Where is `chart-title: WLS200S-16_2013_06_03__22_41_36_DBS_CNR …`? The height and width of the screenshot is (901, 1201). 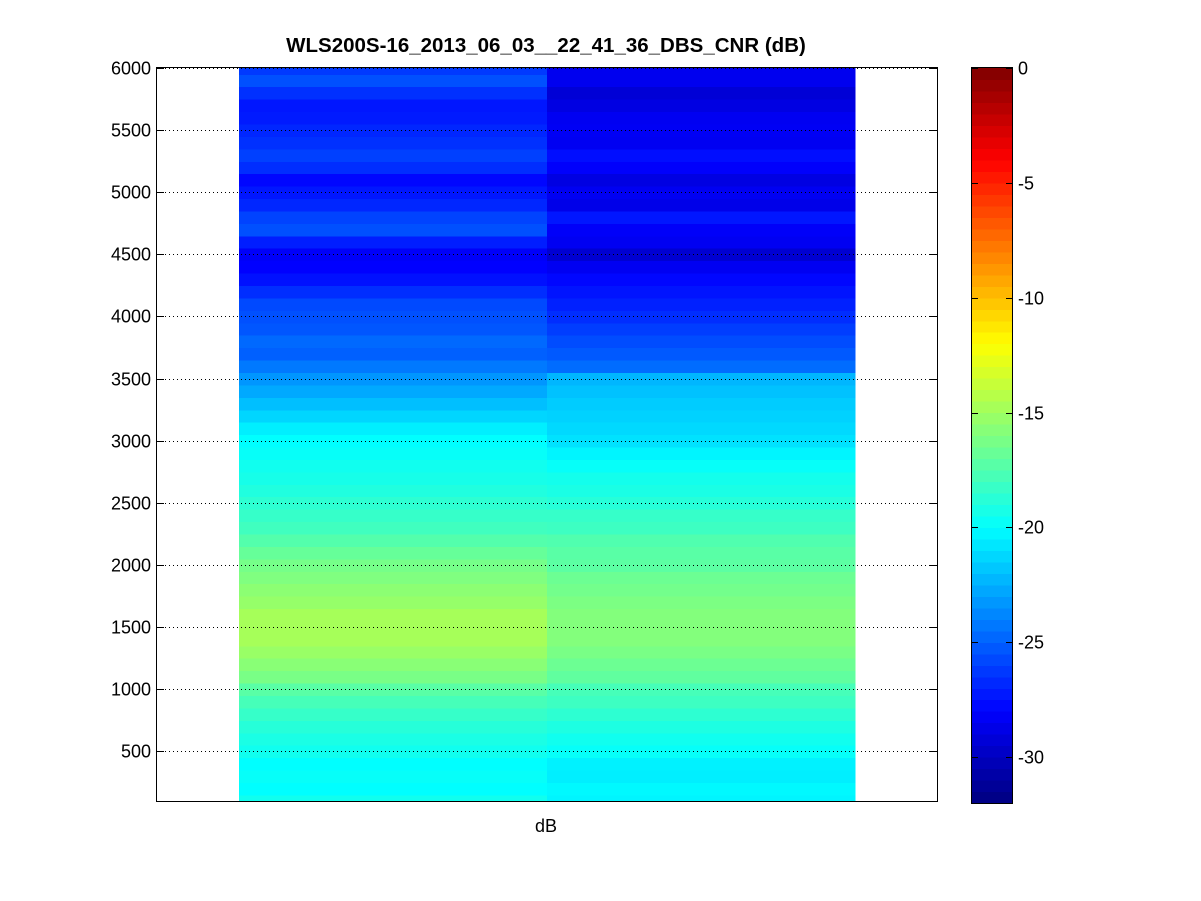
chart-title: WLS200S-16_2013_06_03__22_41_36_DBS_CNR … is located at coordinates (546, 45).